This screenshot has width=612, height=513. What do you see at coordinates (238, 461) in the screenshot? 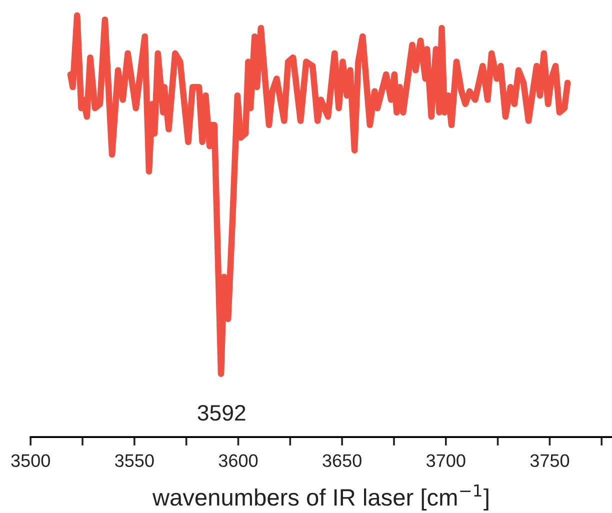
I see `x-tick-label: 3600` at bounding box center [238, 461].